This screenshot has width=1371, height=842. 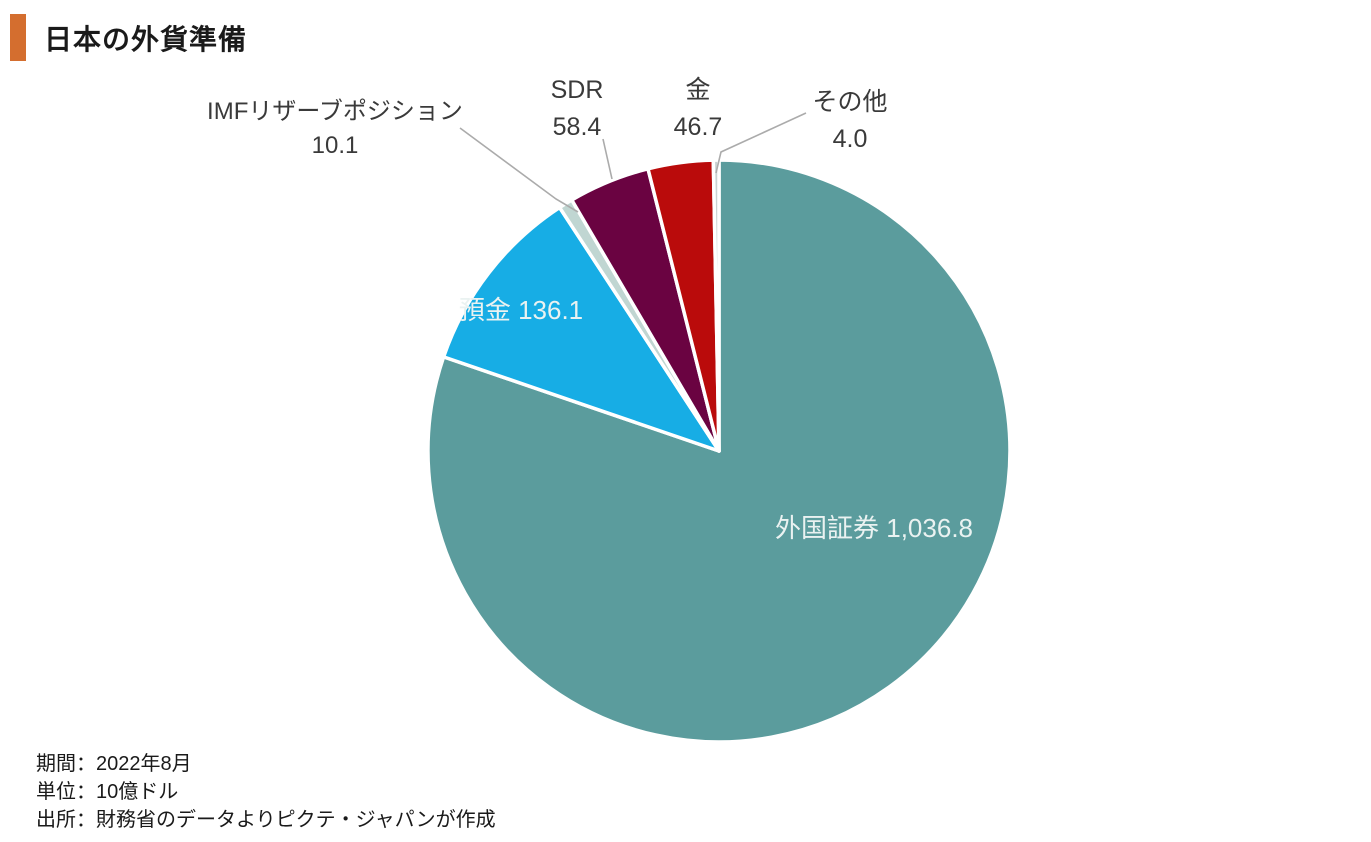 I want to click on footnote-period: 期間：2022年8月, so click(x=114, y=764).